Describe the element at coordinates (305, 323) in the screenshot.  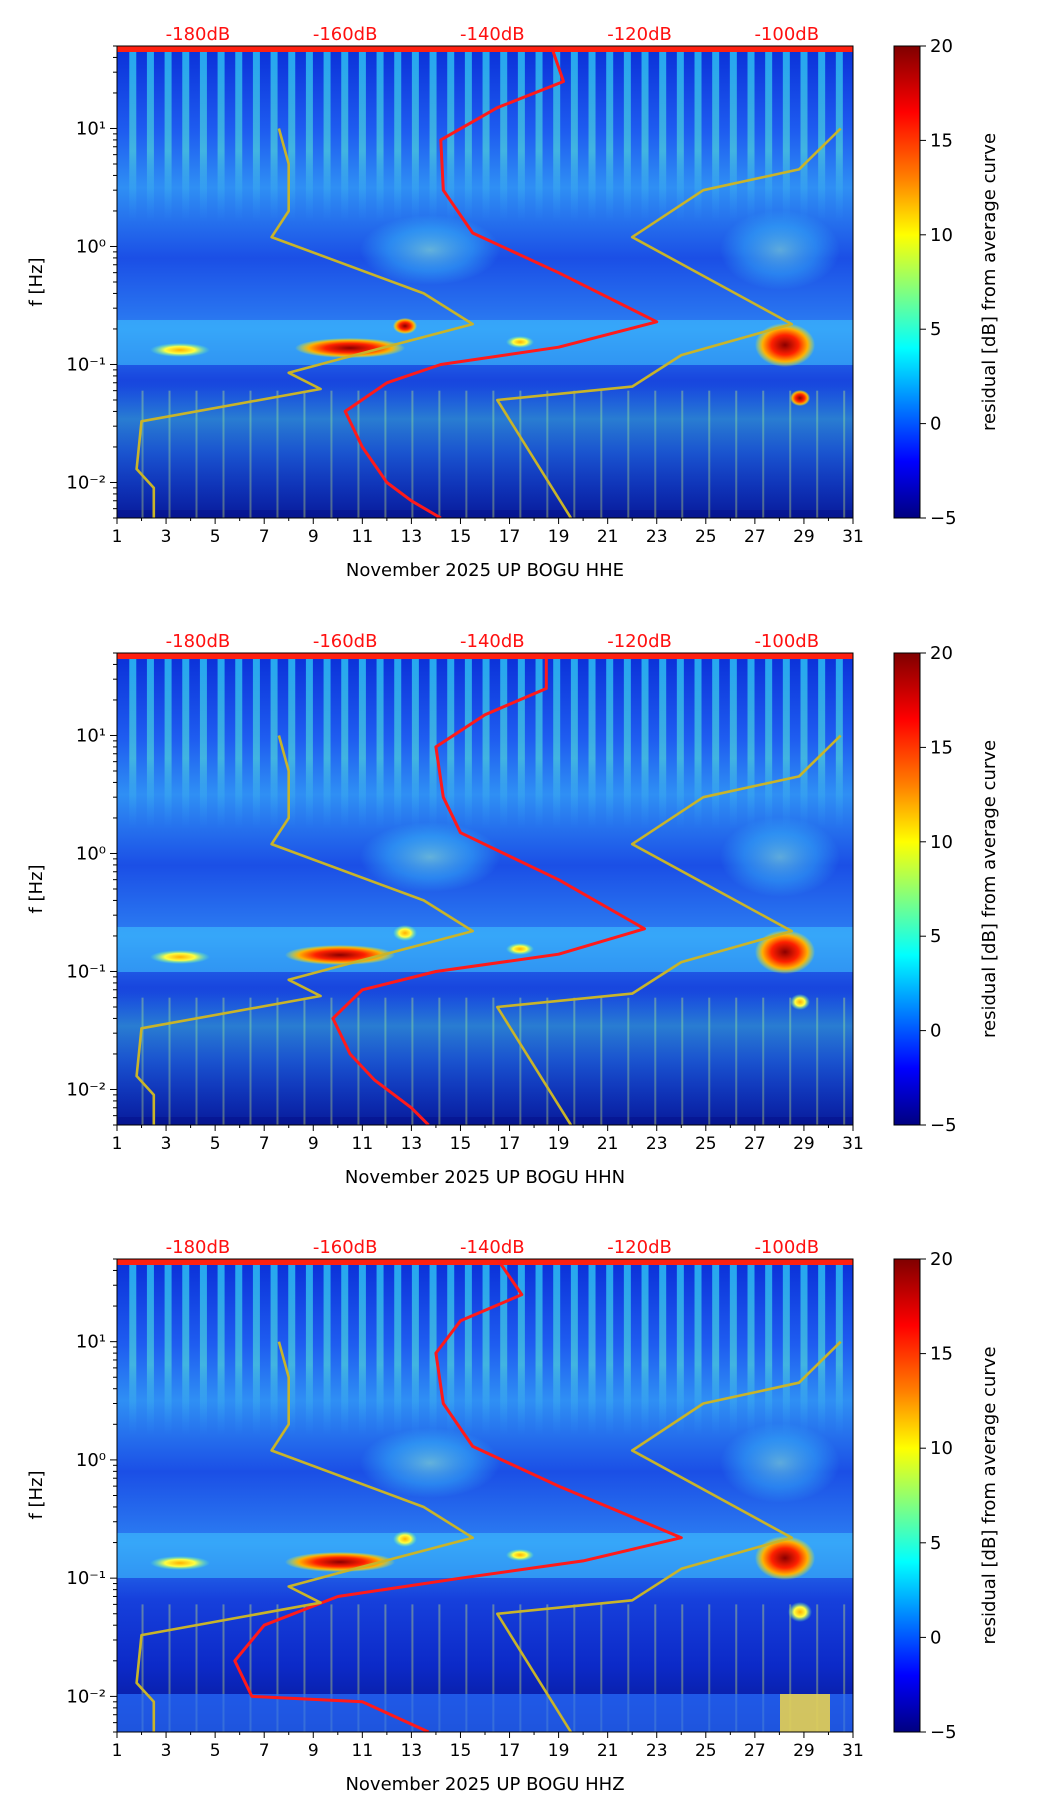
I see `nlnm-curve` at that location.